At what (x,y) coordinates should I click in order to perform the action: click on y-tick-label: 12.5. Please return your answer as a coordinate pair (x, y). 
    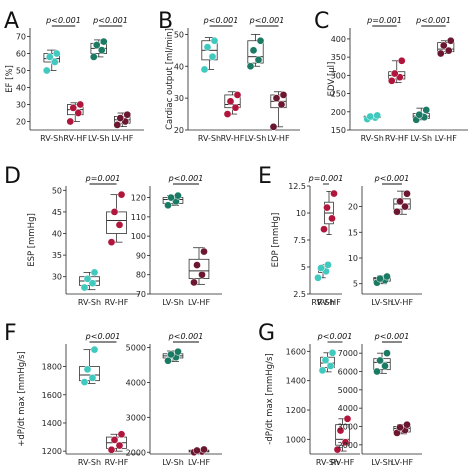
    Looking at the image, I should click on (297, 186).